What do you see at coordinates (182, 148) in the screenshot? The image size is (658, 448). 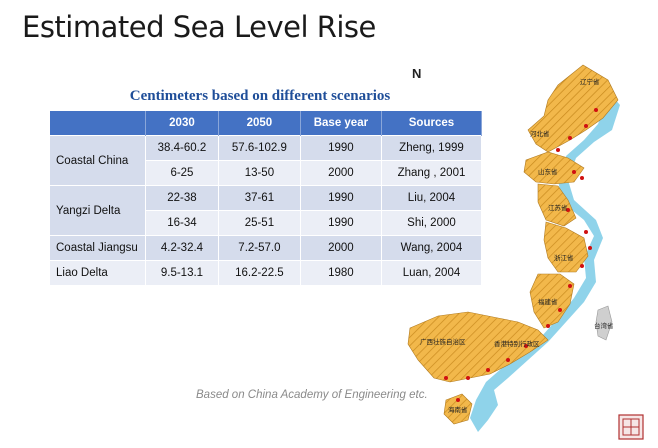 I see `value-2030: 38.4-60.2` at bounding box center [182, 148].